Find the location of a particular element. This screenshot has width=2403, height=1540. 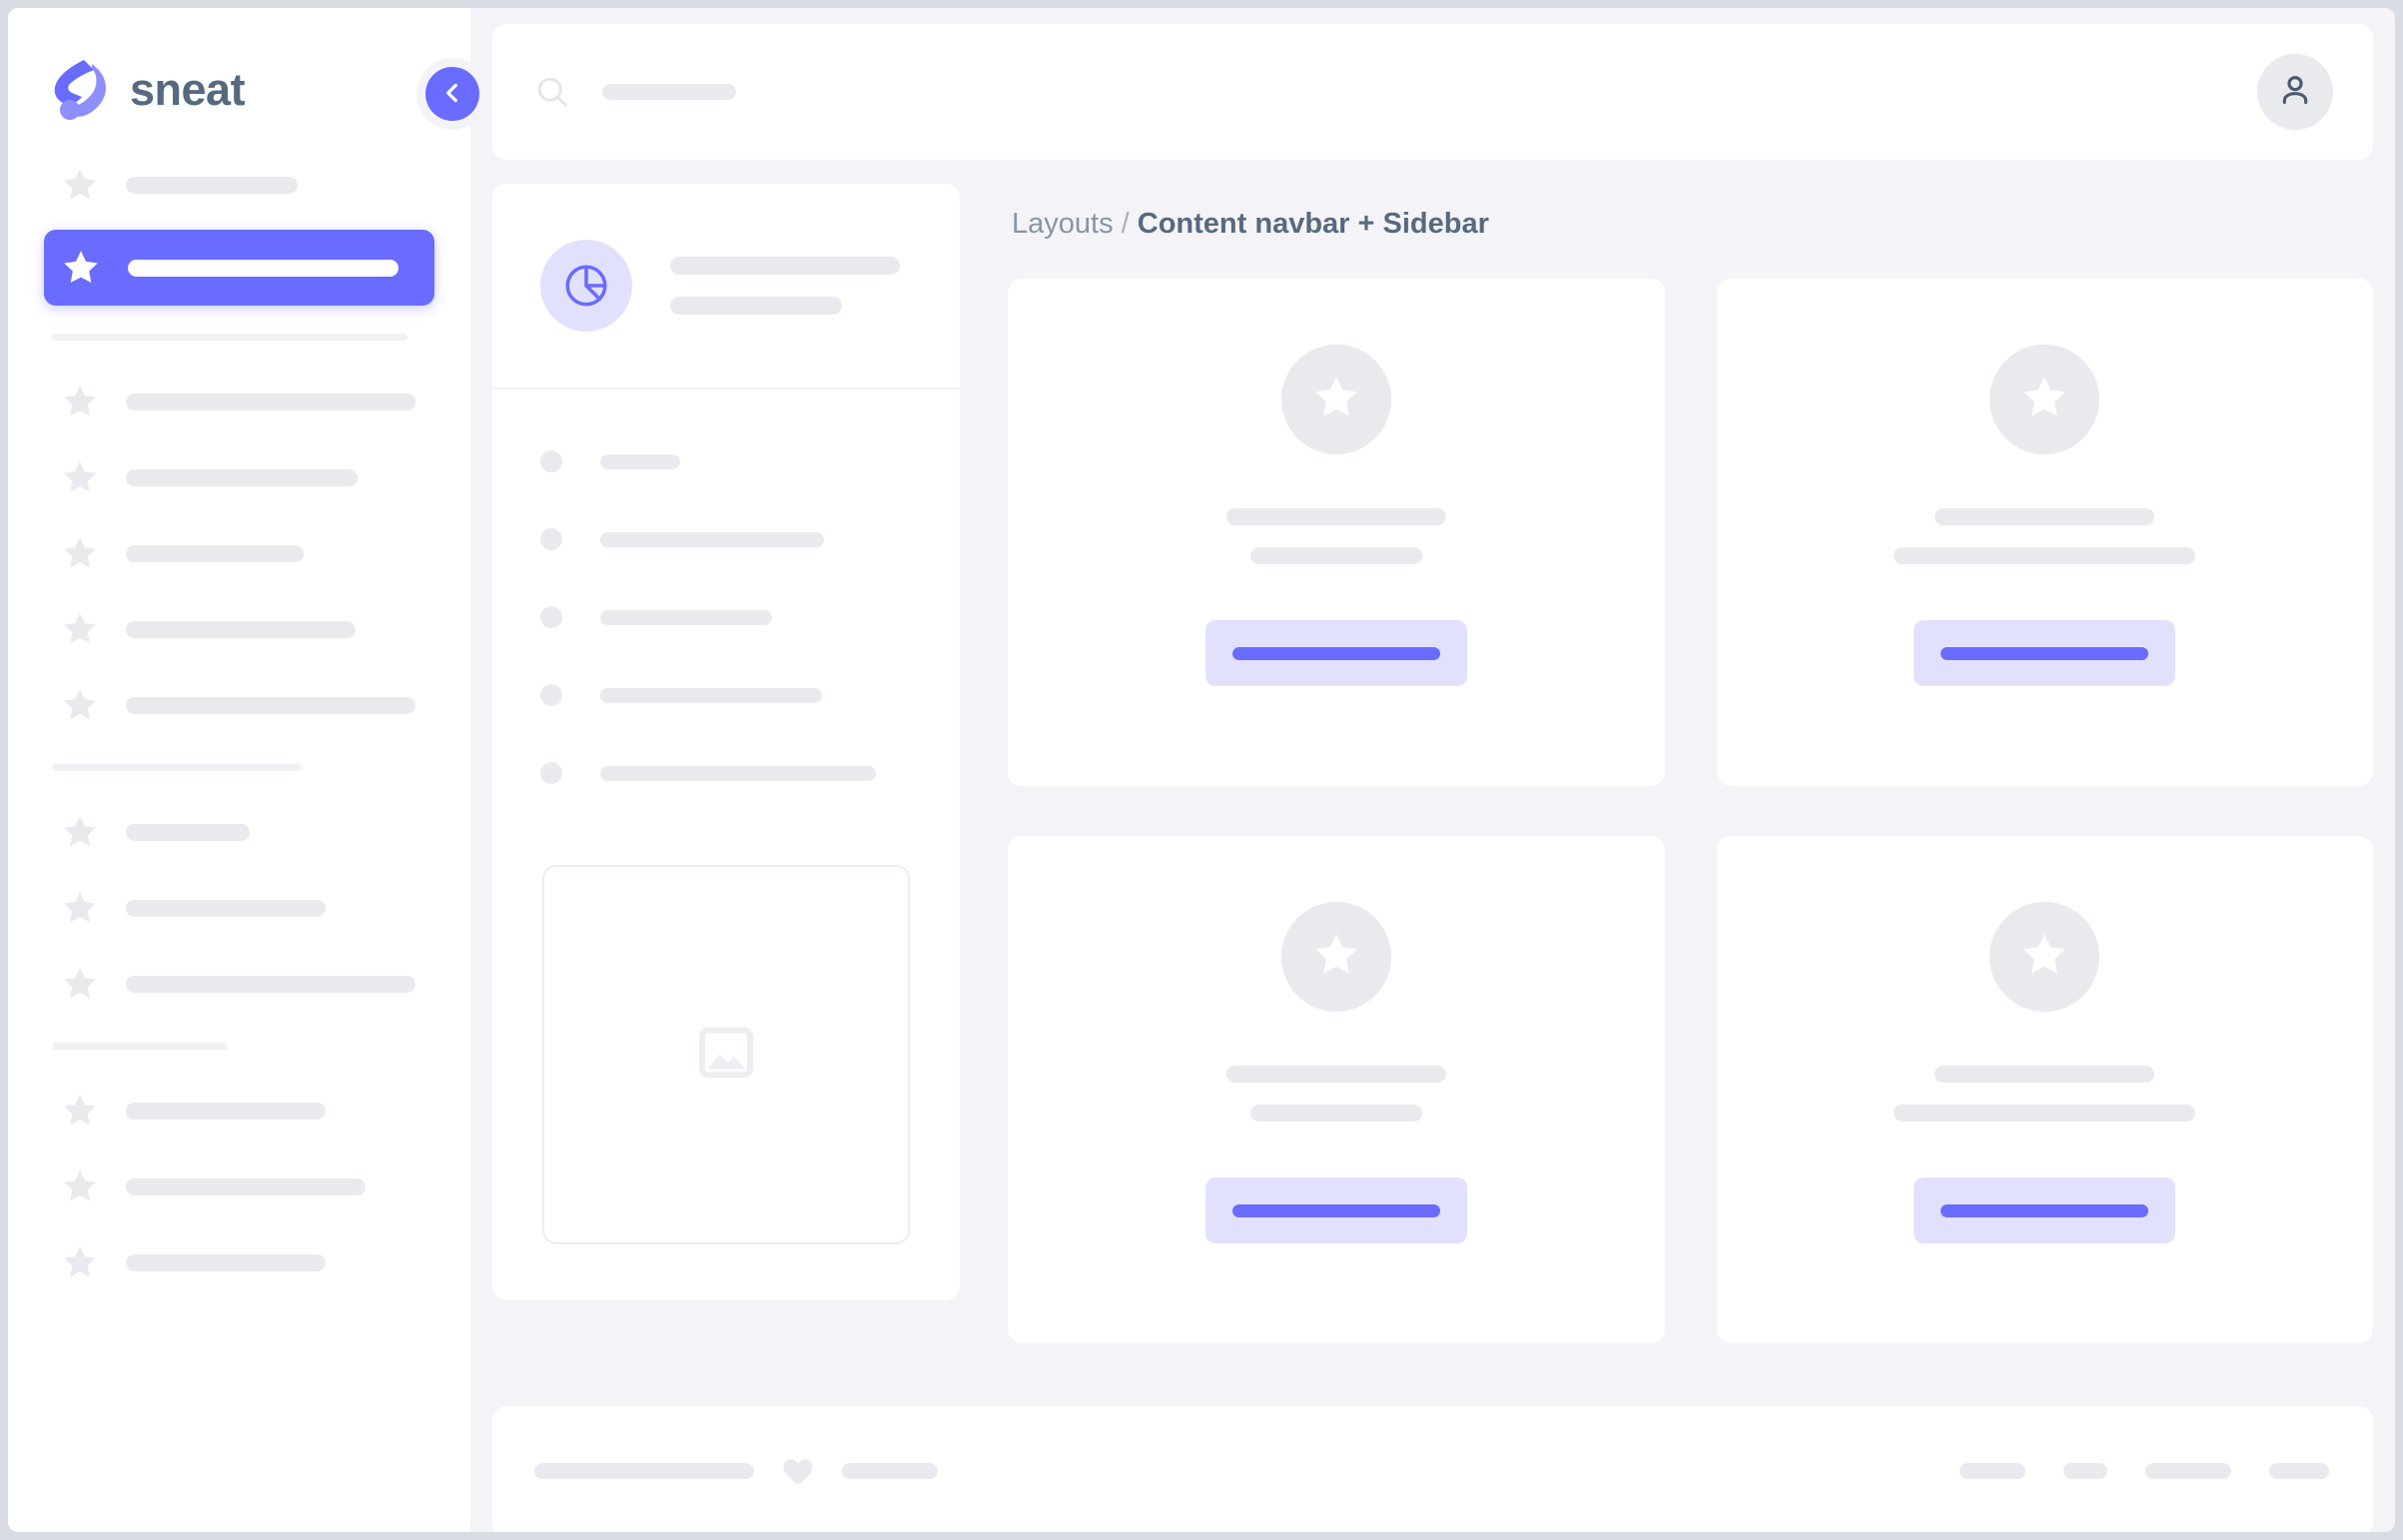

breadcrumb-current: Content navbar + Sidebar is located at coordinates (1313, 224).